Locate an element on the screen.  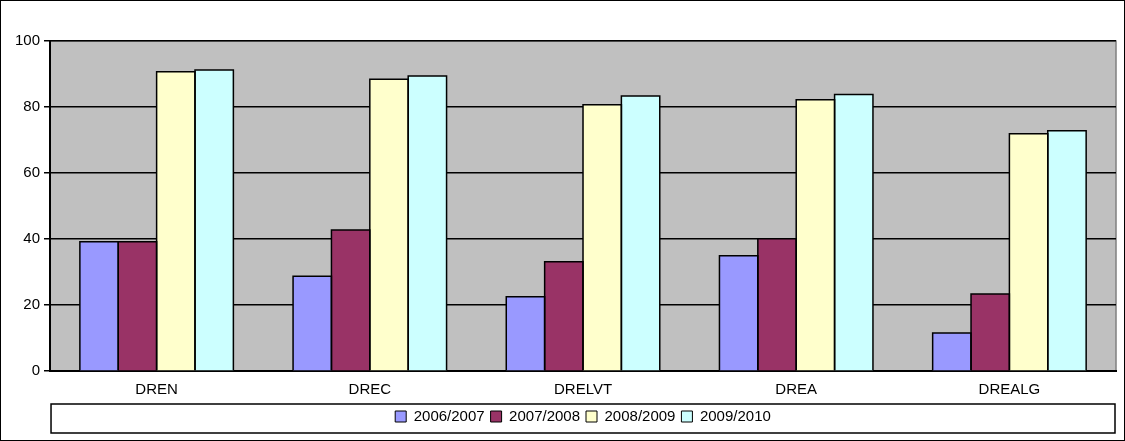
y-tick-label: 0 is located at coordinates (36, 370).